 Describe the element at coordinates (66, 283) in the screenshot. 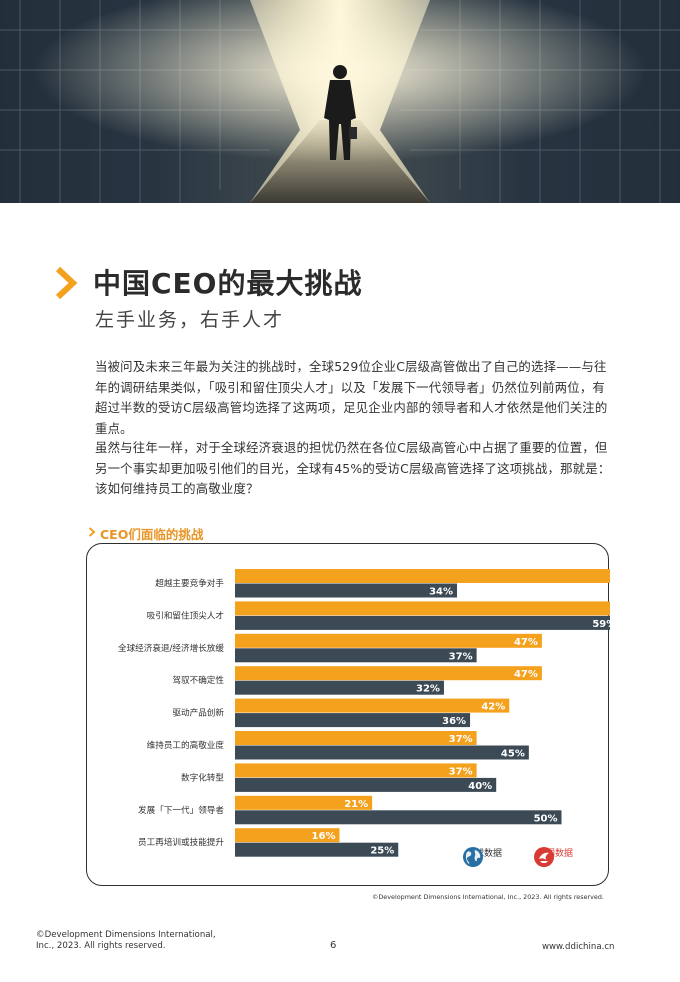

I see `chevron-right-icon` at that location.